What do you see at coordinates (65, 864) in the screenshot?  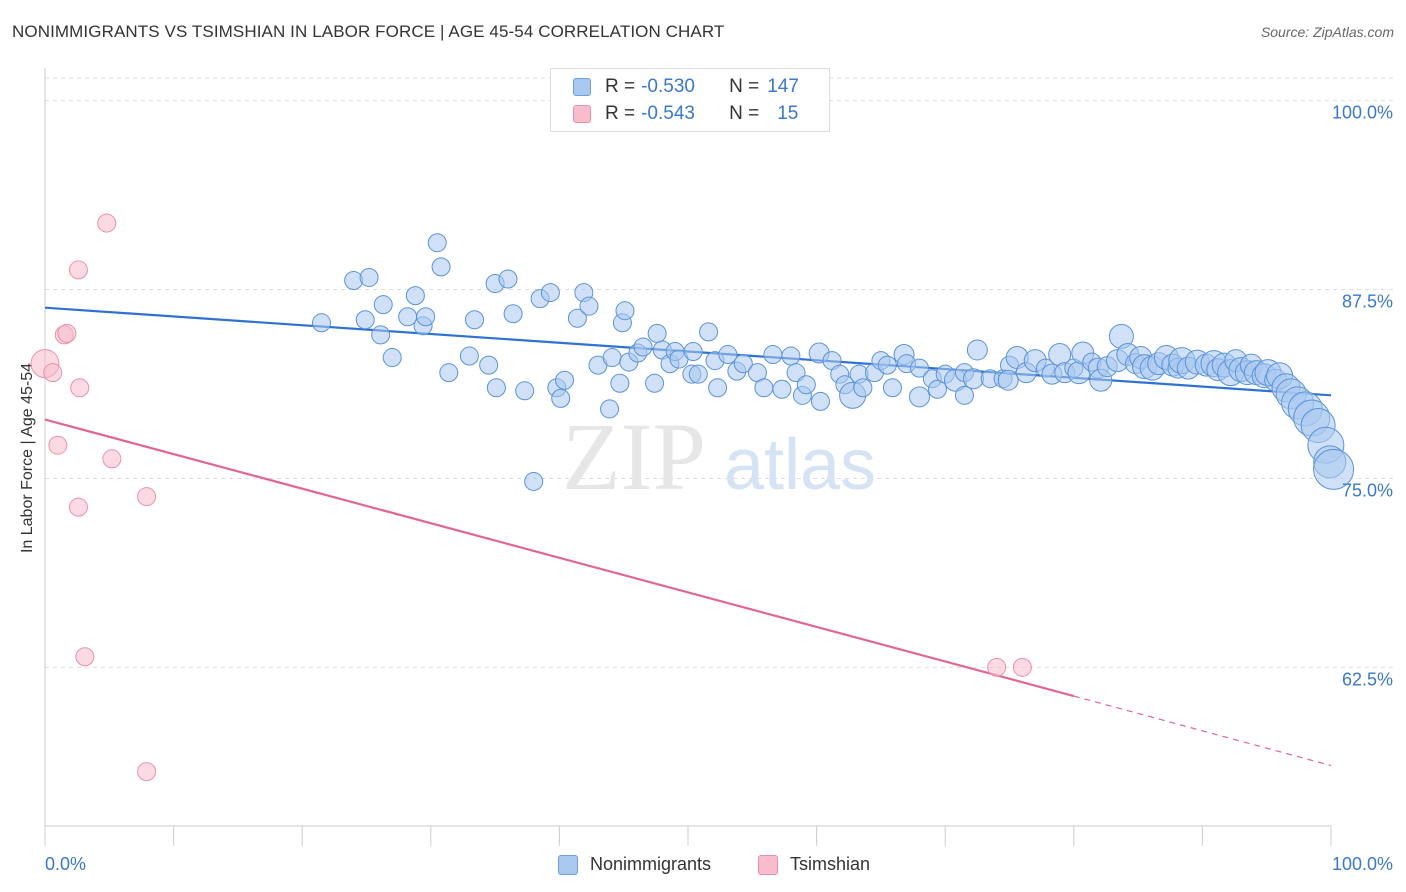 I see `x-tick-label: 0.0%` at bounding box center [65, 864].